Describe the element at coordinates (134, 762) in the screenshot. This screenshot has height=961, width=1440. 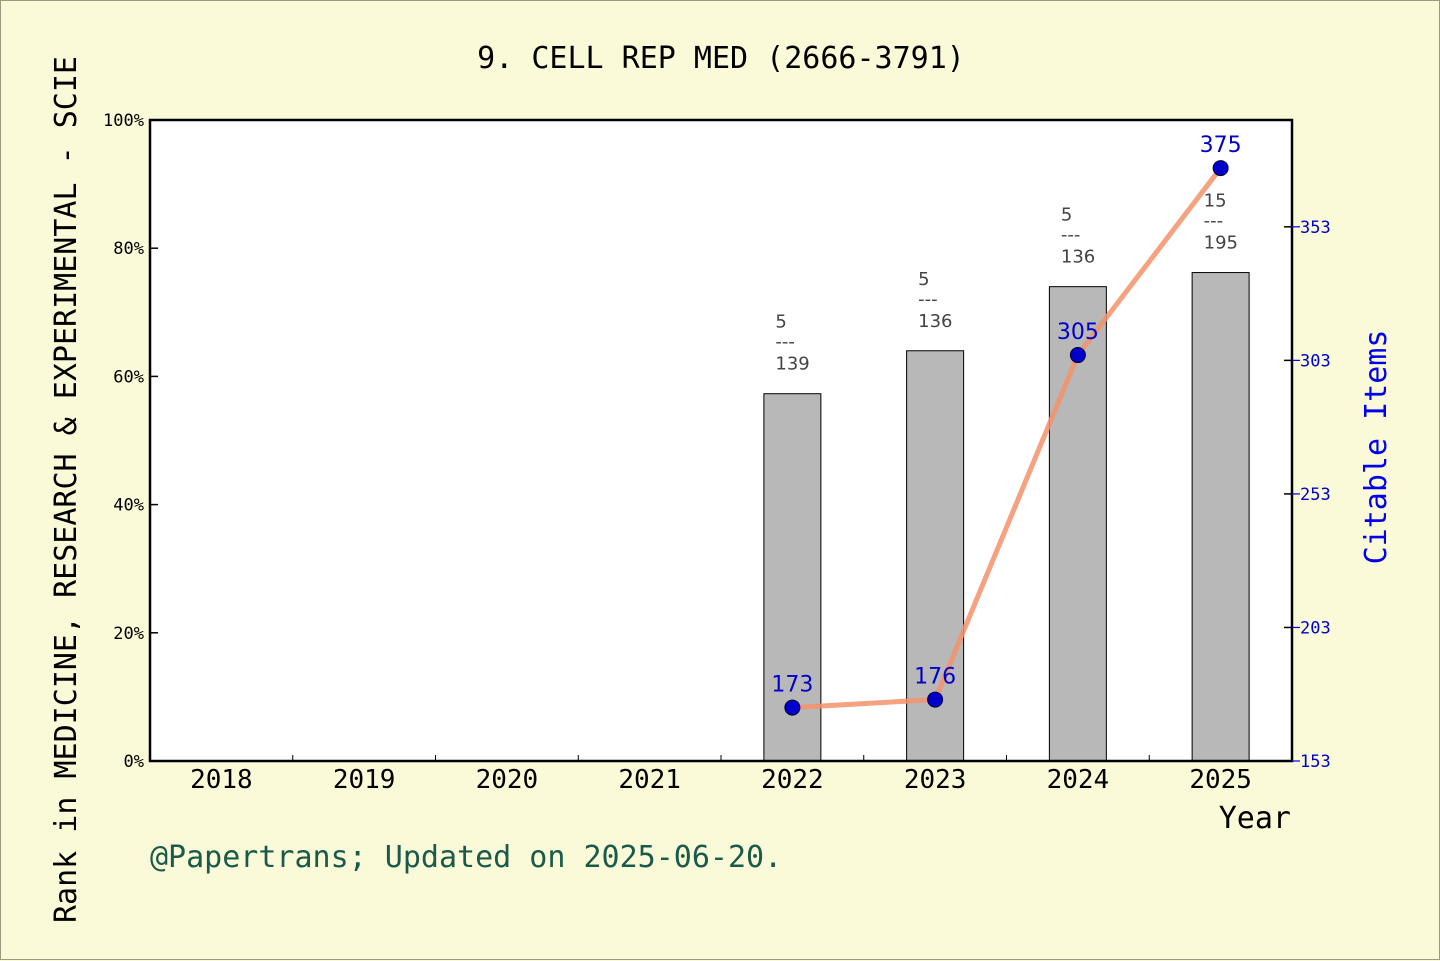
I see `y-tick-label-left: 0%` at that location.